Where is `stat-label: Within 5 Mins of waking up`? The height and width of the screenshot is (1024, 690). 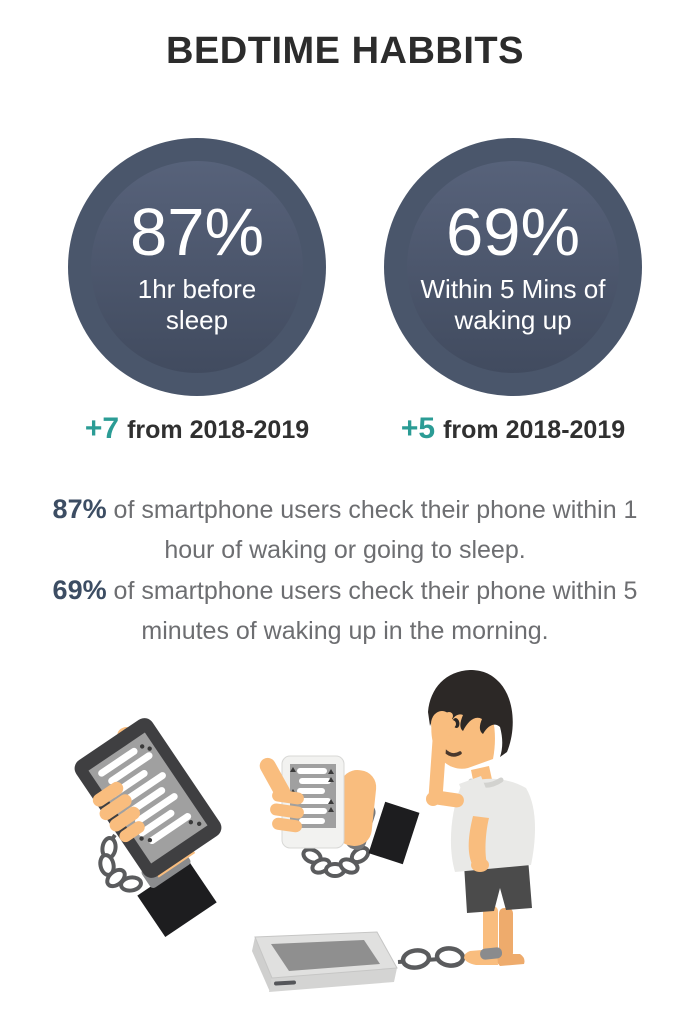
stat-label: Within 5 Mins of waking up is located at coordinates (513, 305).